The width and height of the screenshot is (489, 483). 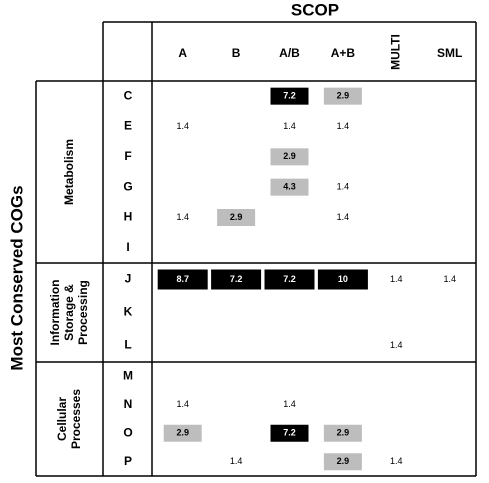 What do you see at coordinates (128, 217) in the screenshot?
I see `row-label: H` at bounding box center [128, 217].